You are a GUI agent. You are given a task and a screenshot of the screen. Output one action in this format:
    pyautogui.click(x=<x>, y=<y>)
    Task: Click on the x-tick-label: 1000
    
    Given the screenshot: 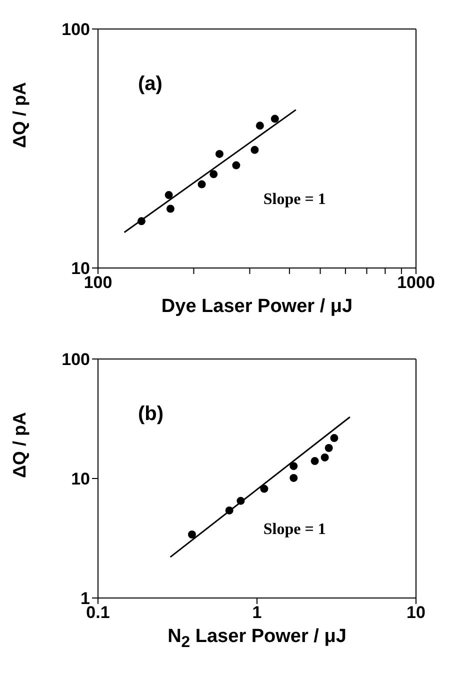 What is the action you would take?
    pyautogui.click(x=416, y=282)
    